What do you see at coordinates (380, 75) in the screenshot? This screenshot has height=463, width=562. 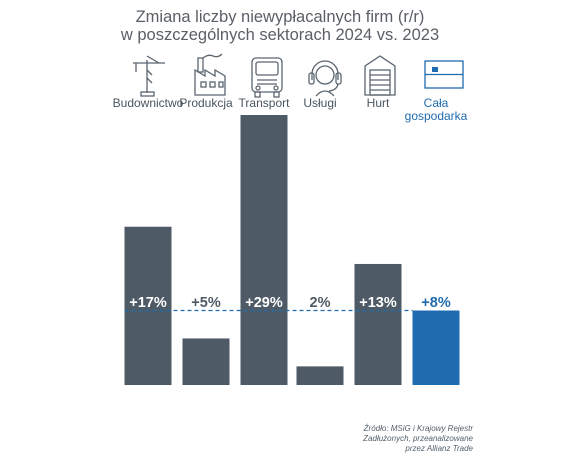 I see `warehouse-icon` at bounding box center [380, 75].